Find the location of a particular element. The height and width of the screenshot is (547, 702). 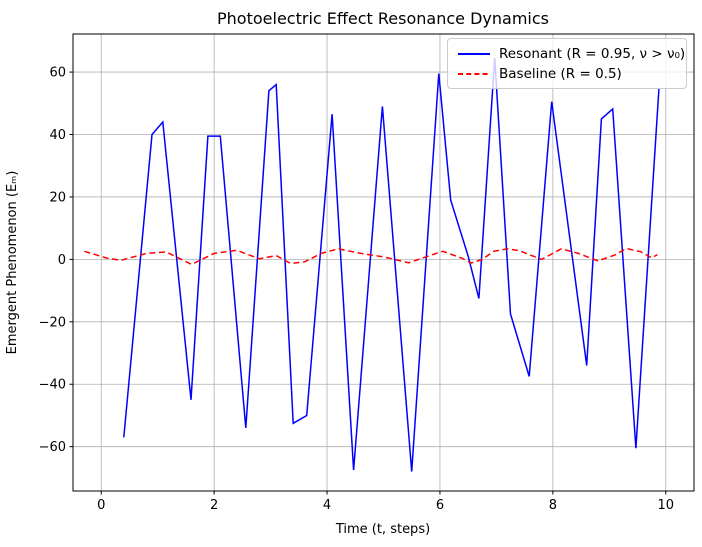

y-tick-label: 0 is located at coordinates (62, 260).